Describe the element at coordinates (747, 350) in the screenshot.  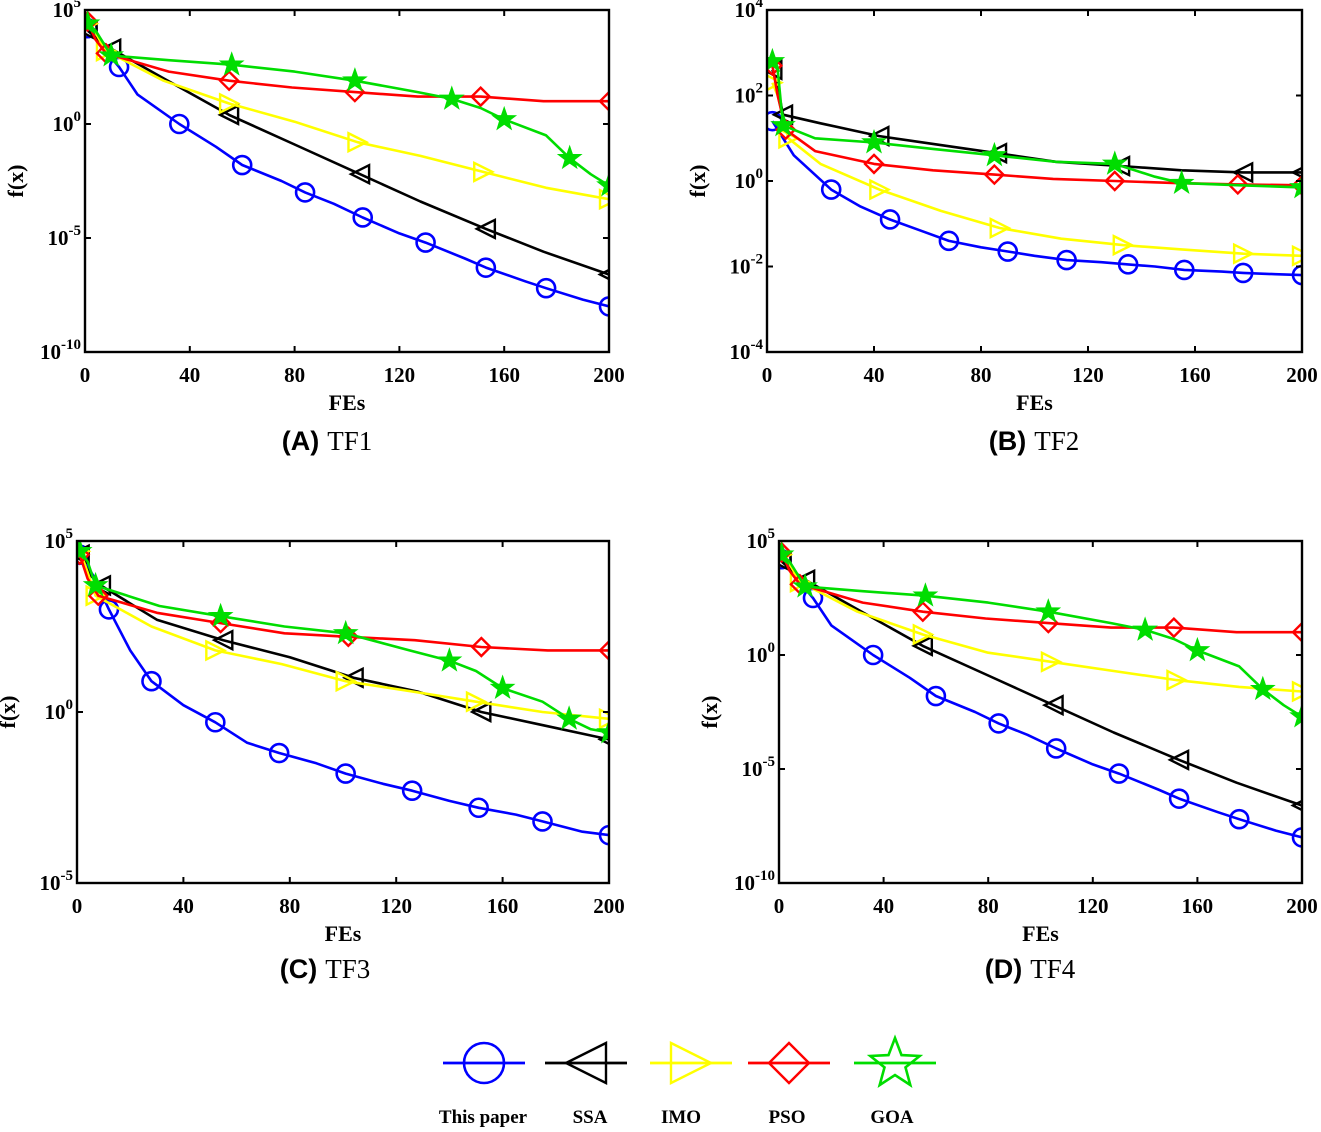
I see `y-tick-label: 10⁻⁴` at that location.